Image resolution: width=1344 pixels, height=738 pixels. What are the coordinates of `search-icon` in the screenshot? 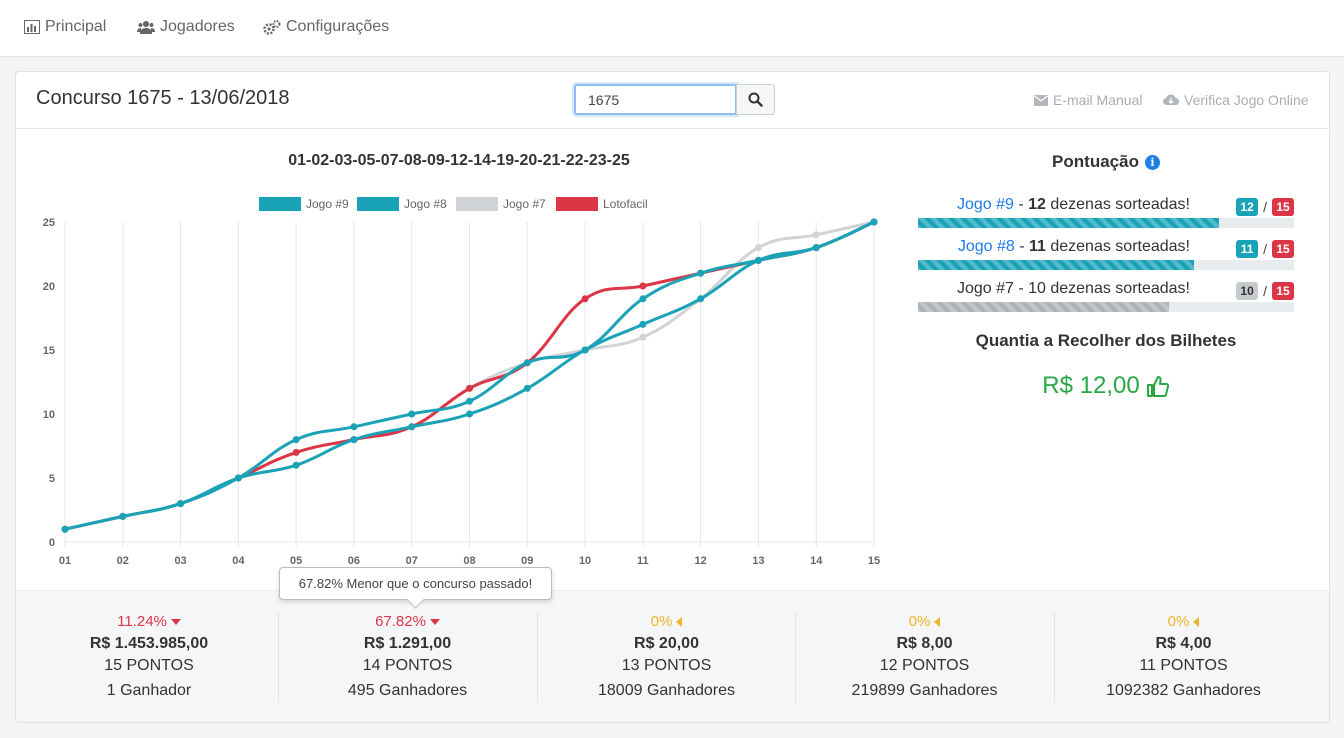 It's located at (755, 99).